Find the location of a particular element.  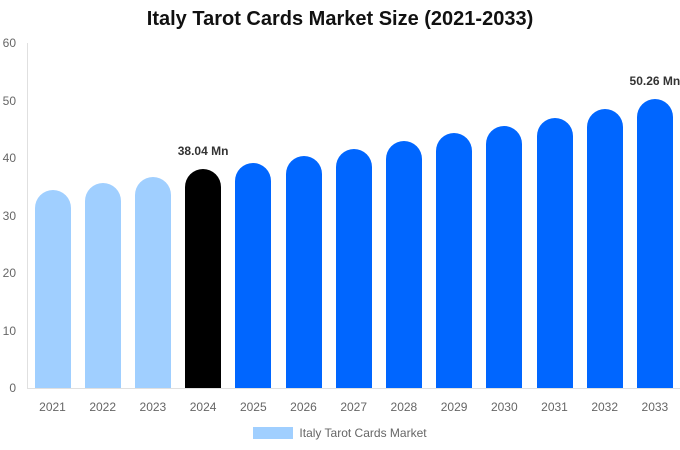

x-tick-label: 2033 is located at coordinates (655, 407).